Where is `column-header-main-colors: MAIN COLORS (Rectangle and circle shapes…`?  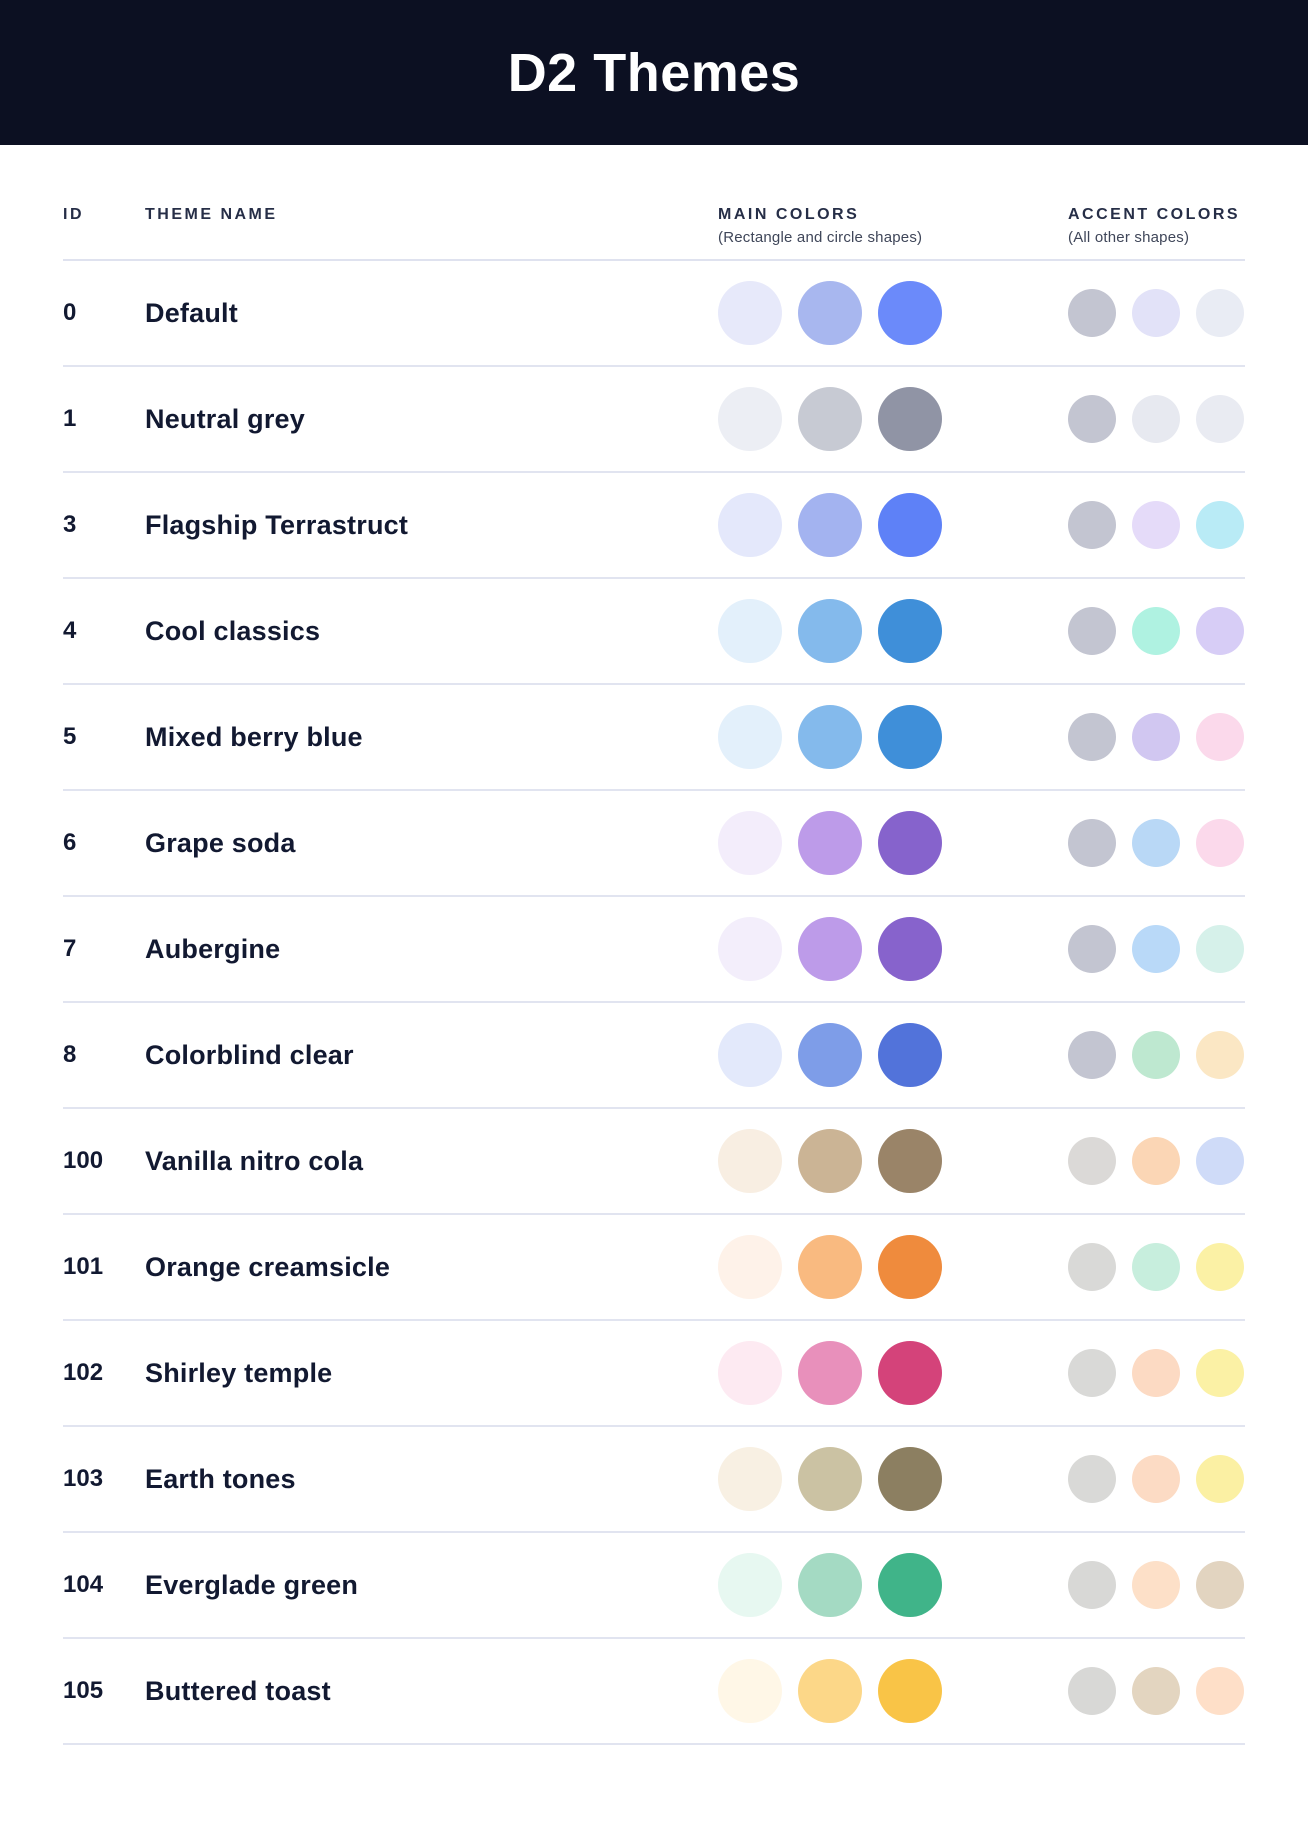
column-header-main-colors: MAIN COLORS (Rectangle and circle shapes… is located at coordinates (893, 226).